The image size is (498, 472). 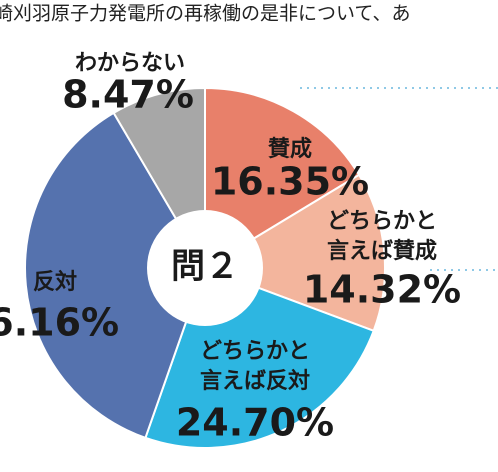 What do you see at coordinates (130, 63) in the screenshot?
I see `category-label: わからない` at bounding box center [130, 63].